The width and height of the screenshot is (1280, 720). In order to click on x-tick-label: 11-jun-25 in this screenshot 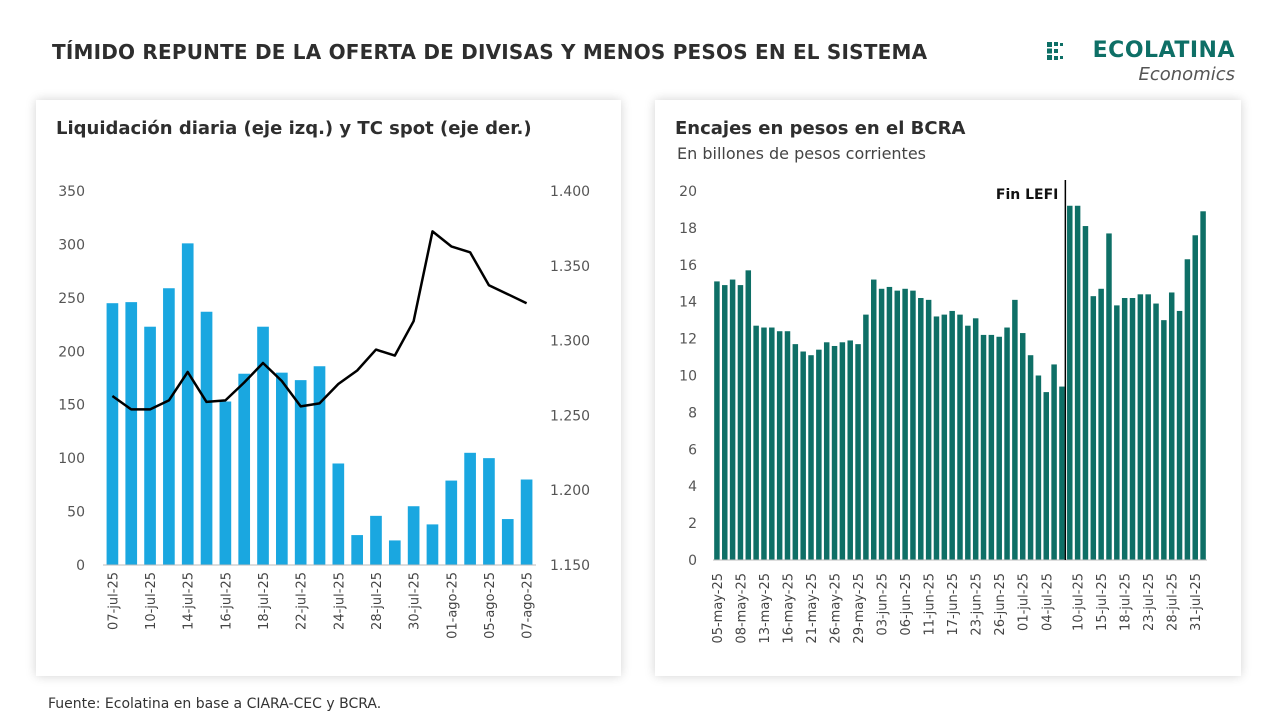, I will do `click(930, 604)`.